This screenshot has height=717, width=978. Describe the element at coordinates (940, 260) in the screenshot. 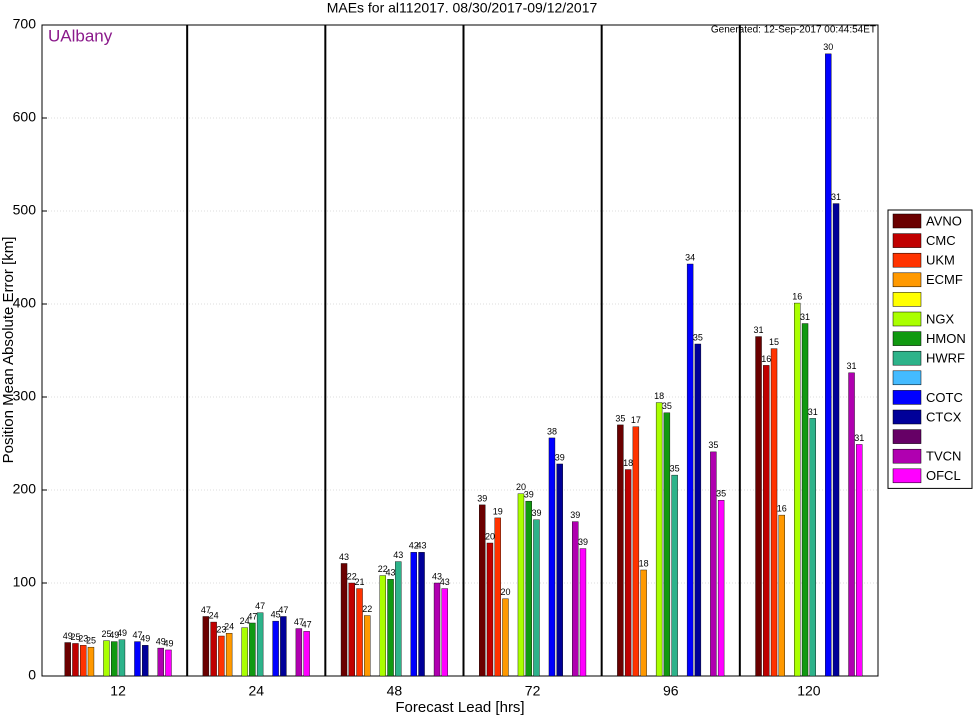

I see `legend-label: UKM` at that location.